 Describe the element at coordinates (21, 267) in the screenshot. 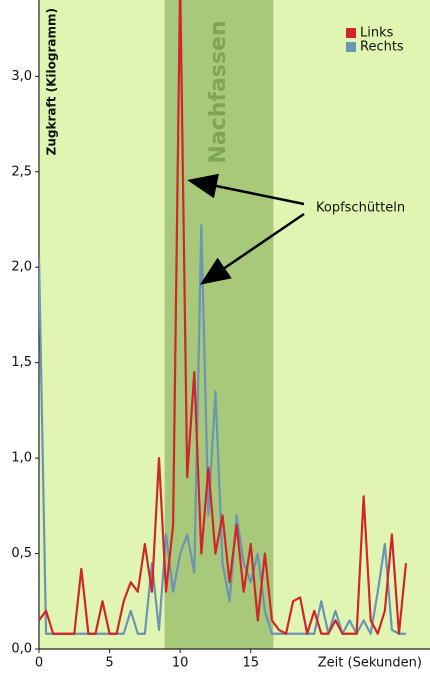

I see `y-tick-label: 2,0` at that location.